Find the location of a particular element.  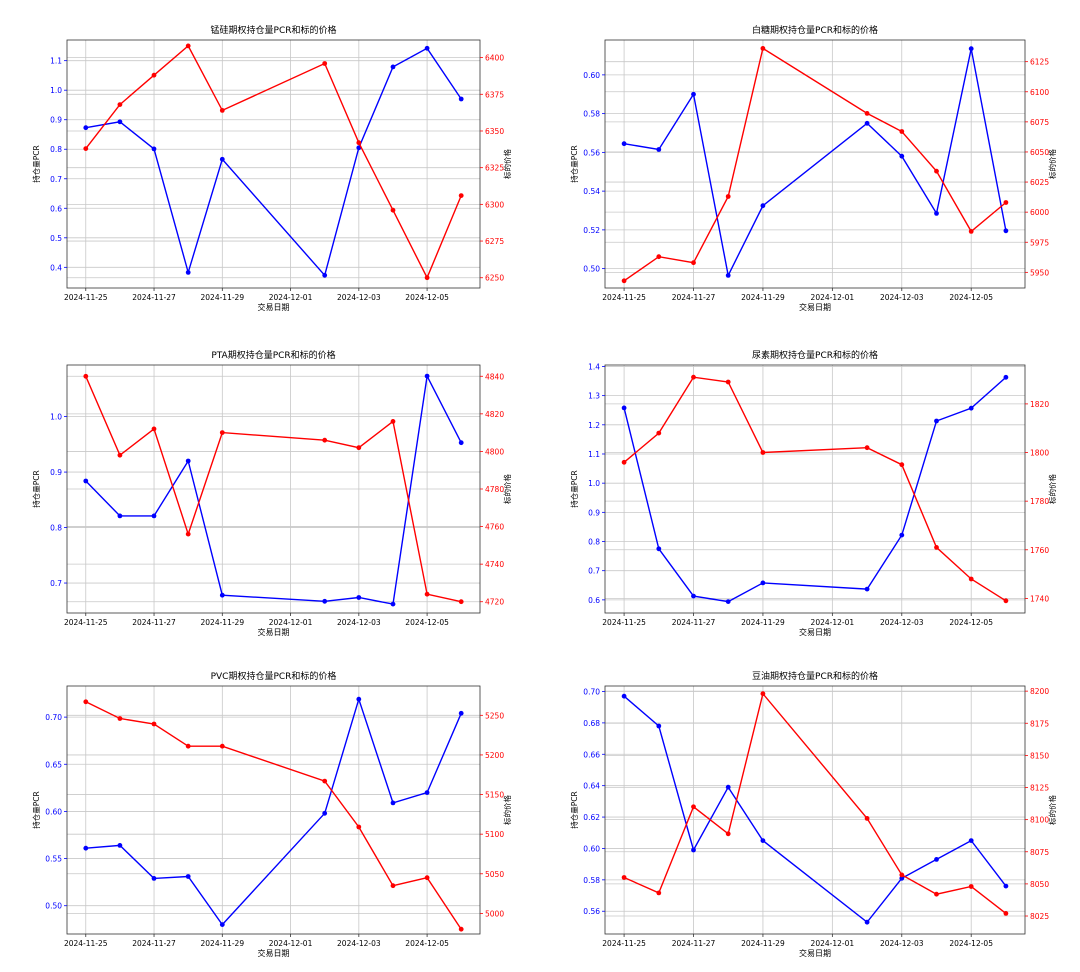

right-tick-label: 4740 is located at coordinates (494, 564).